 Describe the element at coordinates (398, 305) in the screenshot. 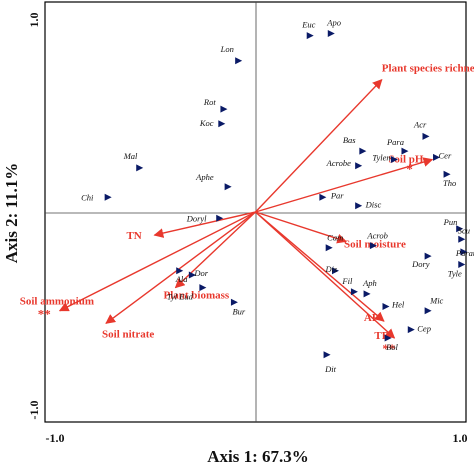

I see `species-label-hel: Hel` at that location.